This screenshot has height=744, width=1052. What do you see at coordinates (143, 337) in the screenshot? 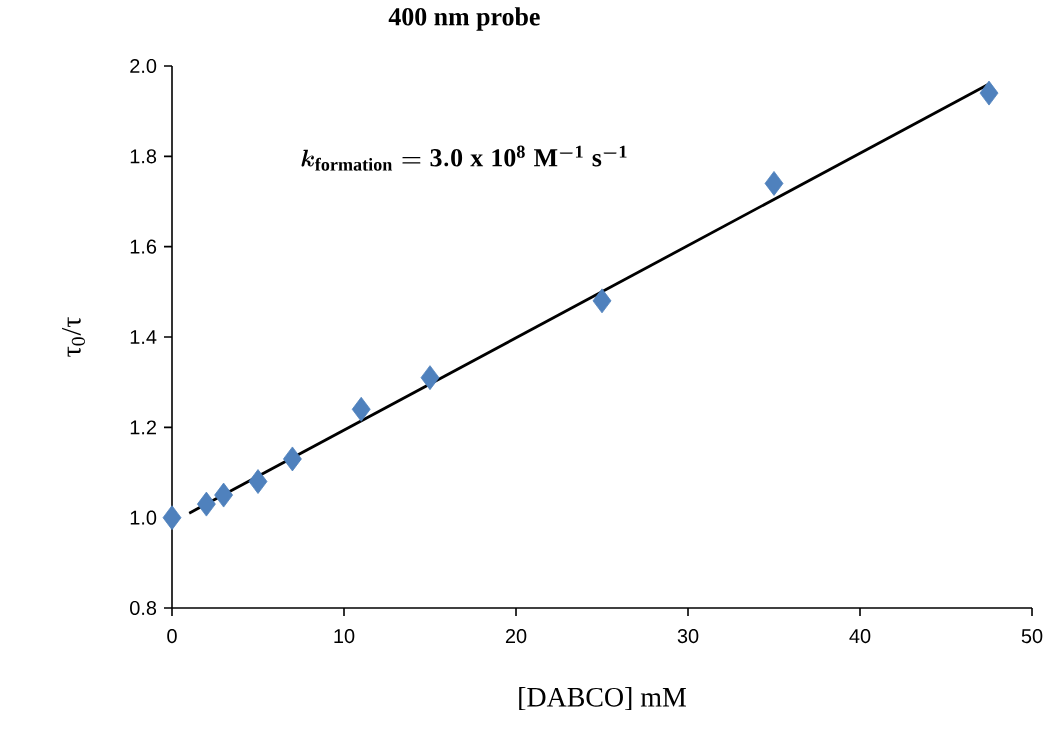
I see `y-tick-label: 1.4` at bounding box center [143, 337].